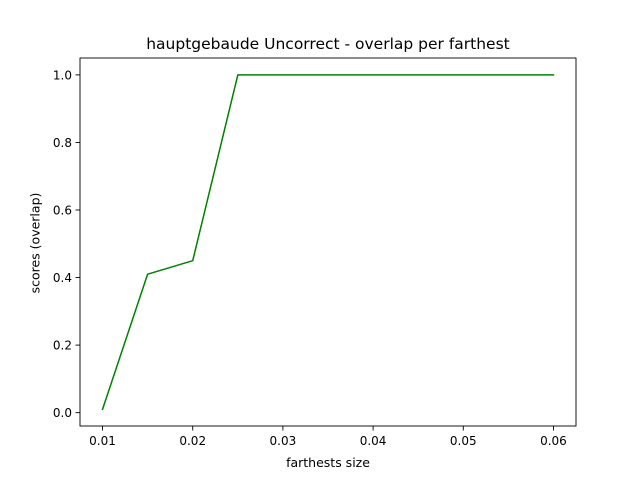 The image size is (640, 480). What do you see at coordinates (62, 278) in the screenshot?
I see `y-tick-label: 0.4` at bounding box center [62, 278].